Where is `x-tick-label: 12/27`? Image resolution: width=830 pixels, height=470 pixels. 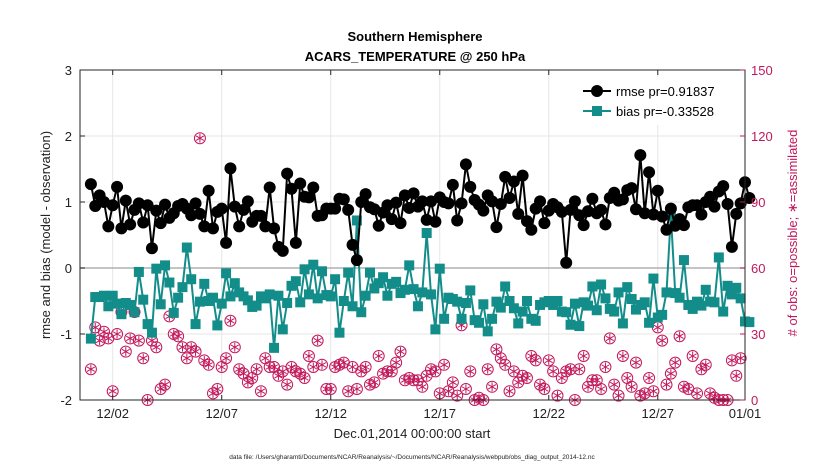
x-tick-label: 12/27 is located at coordinates (658, 413).